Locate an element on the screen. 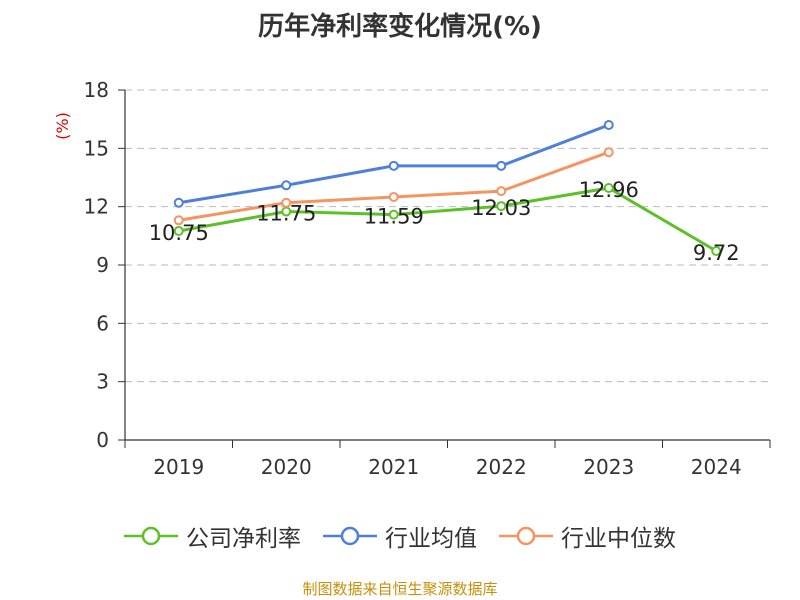  legend-item-company: 公司净利率 is located at coordinates (212, 536).